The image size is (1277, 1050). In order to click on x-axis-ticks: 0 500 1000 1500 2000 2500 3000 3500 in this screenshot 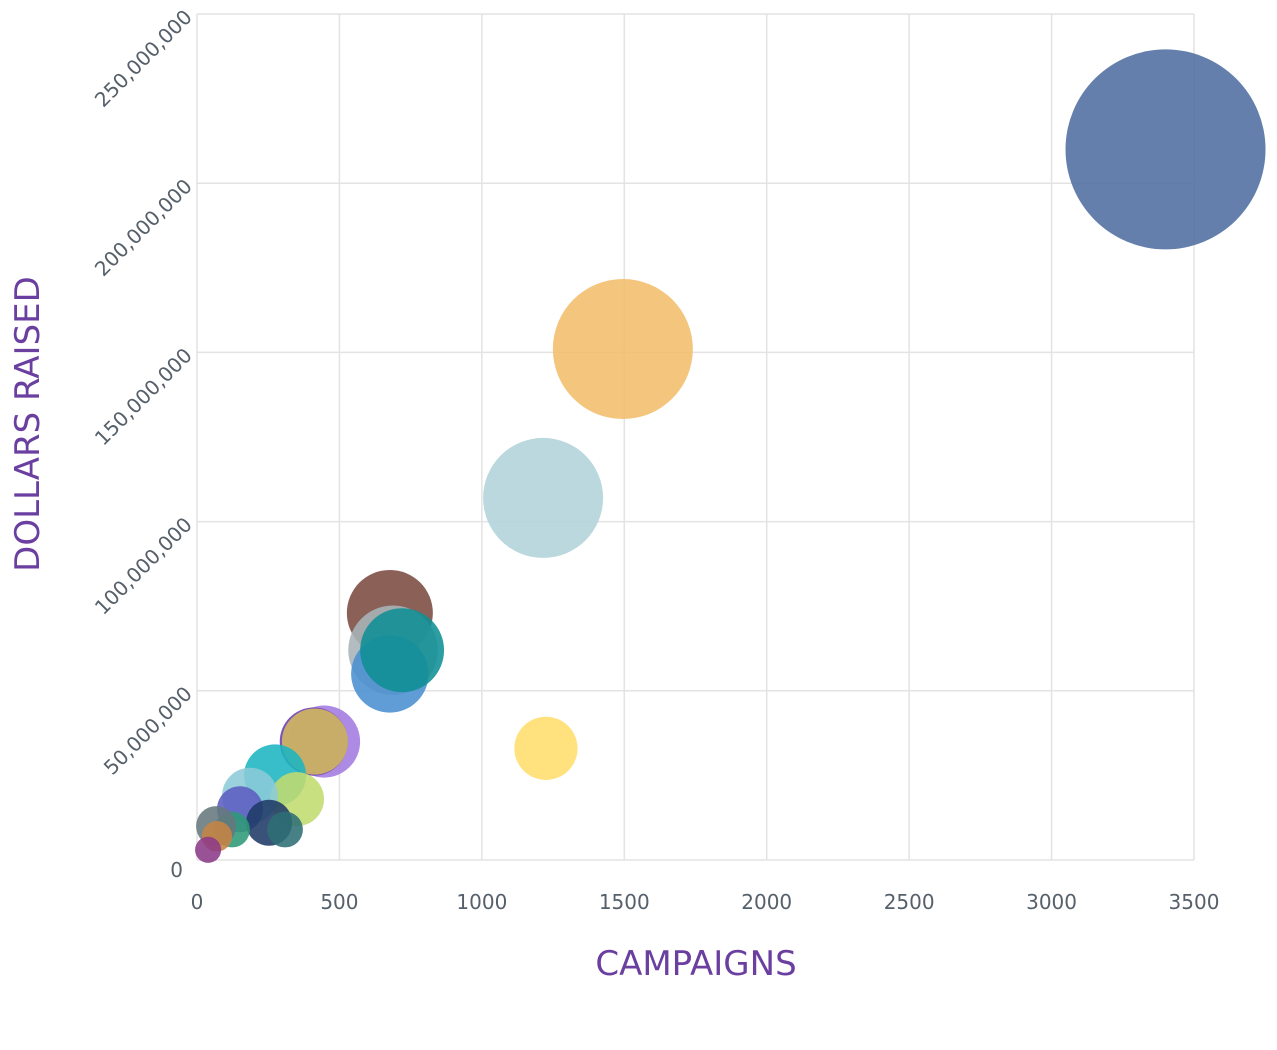, I will do `click(705, 902)`.